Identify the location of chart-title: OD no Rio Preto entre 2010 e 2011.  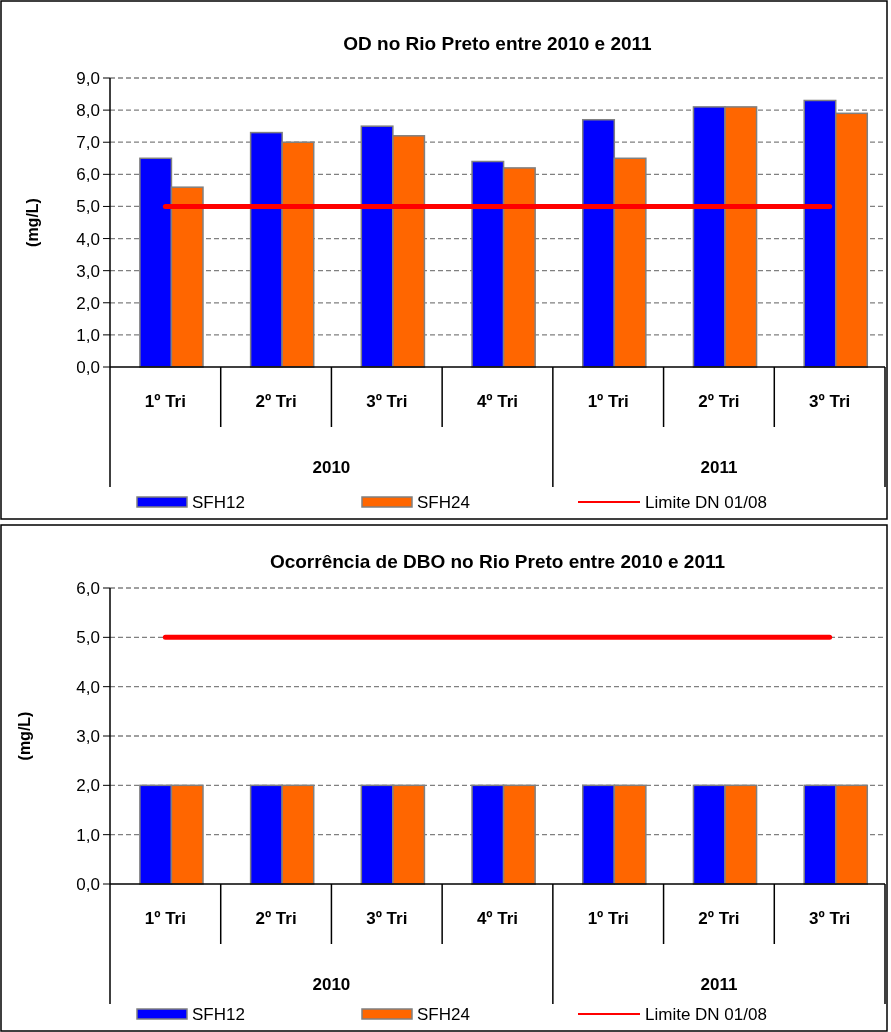
(498, 43).